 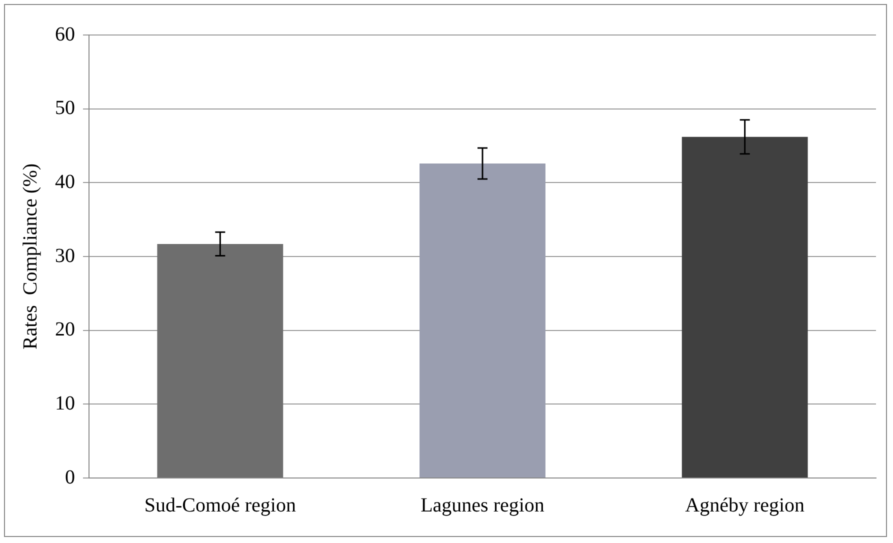 What do you see at coordinates (65, 255) in the screenshot?
I see `y-tick-label: 30` at bounding box center [65, 255].